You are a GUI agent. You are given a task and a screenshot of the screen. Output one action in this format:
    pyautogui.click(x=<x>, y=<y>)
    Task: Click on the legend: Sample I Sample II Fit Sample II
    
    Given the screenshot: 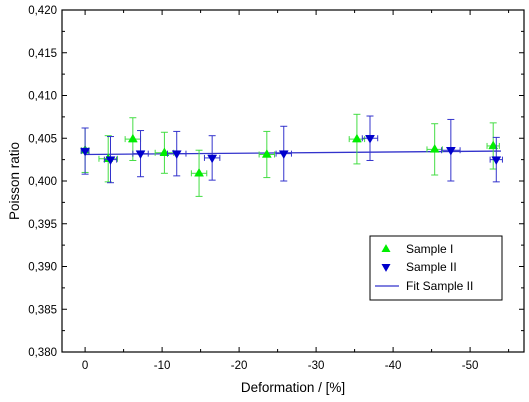 What is the action you would take?
    pyautogui.click(x=436, y=268)
    